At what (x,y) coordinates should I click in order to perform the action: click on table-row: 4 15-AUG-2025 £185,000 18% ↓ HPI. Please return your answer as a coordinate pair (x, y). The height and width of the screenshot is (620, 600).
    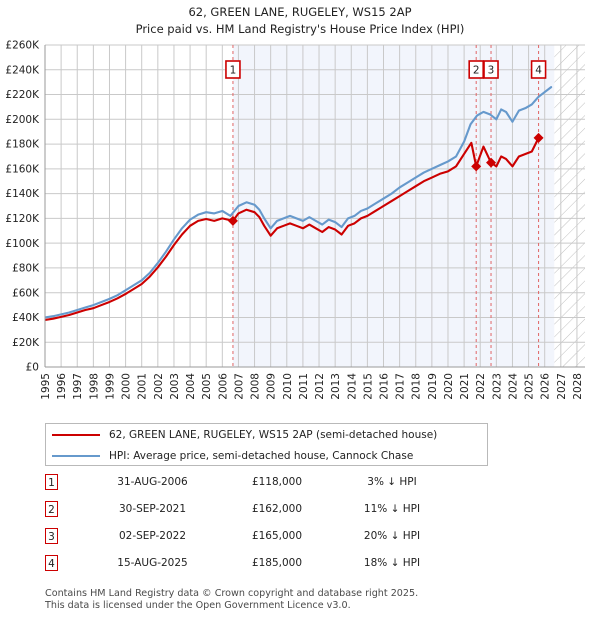
    Looking at the image, I should click on (275, 566).